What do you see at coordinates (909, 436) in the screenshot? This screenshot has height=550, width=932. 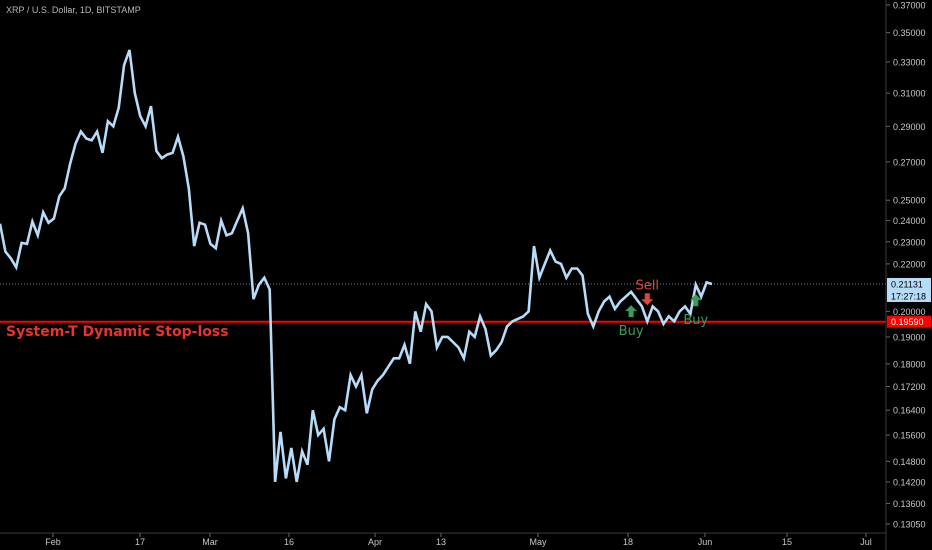 I see `y-tick-label: 0.15600` at bounding box center [909, 436].